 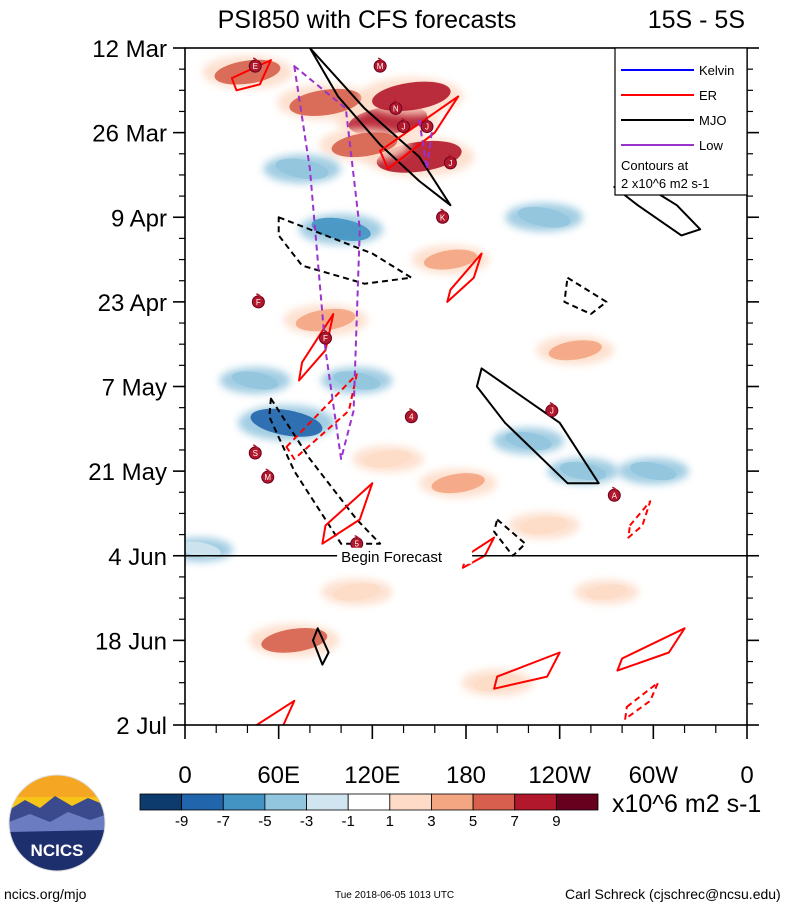 I want to click on storm-icon: F, so click(x=258, y=301).